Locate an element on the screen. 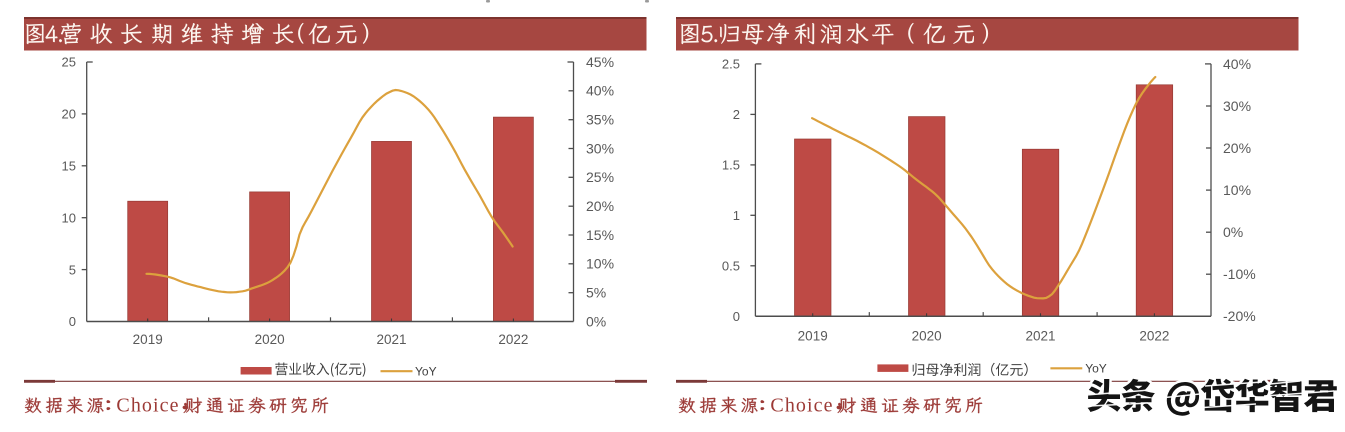  svg-text: 15 is located at coordinates (69, 166).